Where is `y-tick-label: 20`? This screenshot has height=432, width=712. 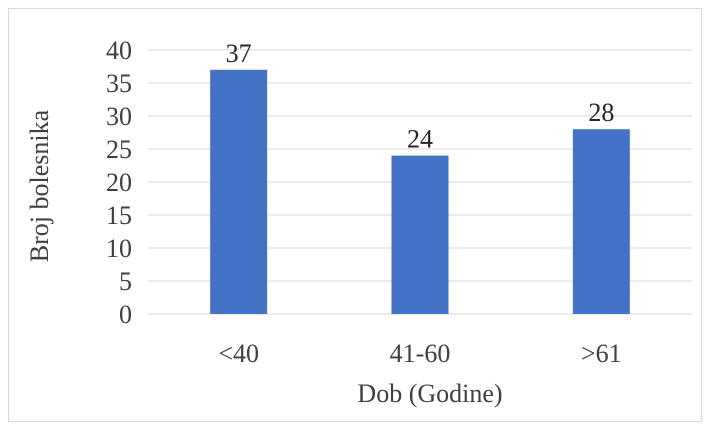
y-tick-label: 20 is located at coordinates (119, 182).